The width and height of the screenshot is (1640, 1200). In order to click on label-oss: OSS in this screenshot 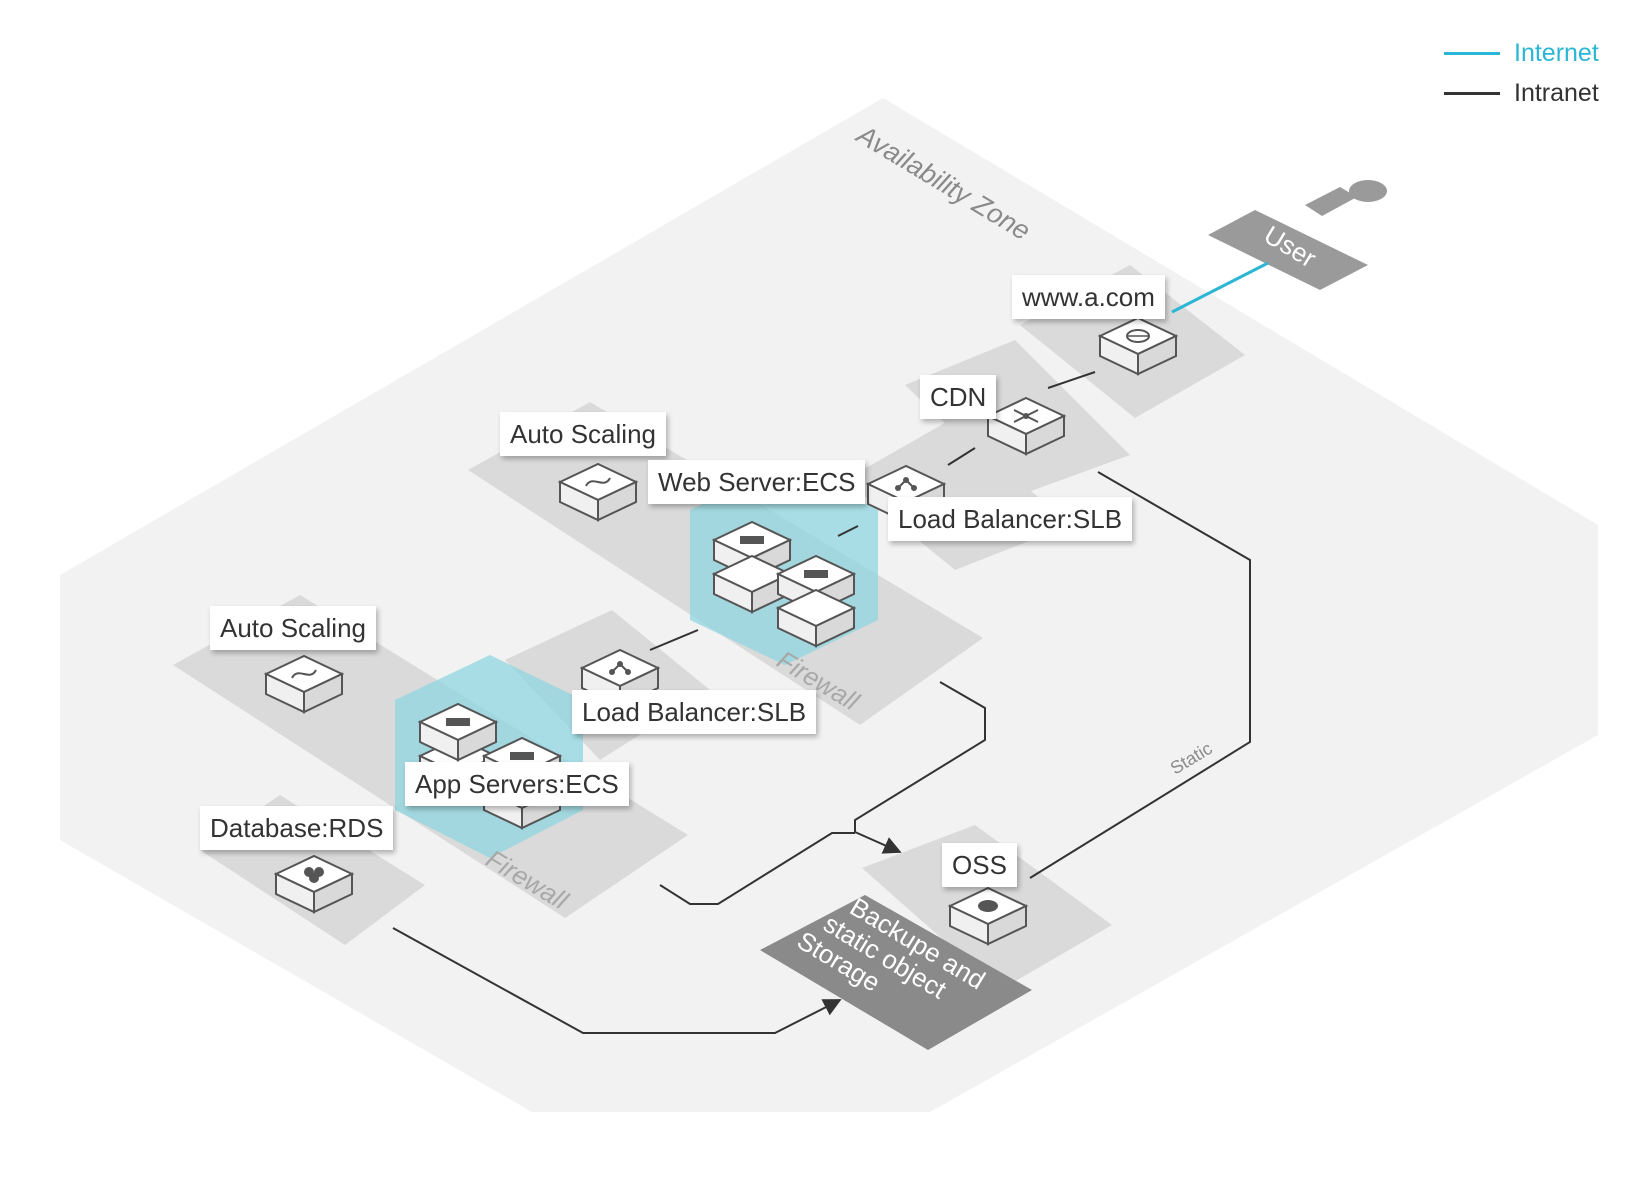, I will do `click(979, 865)`.